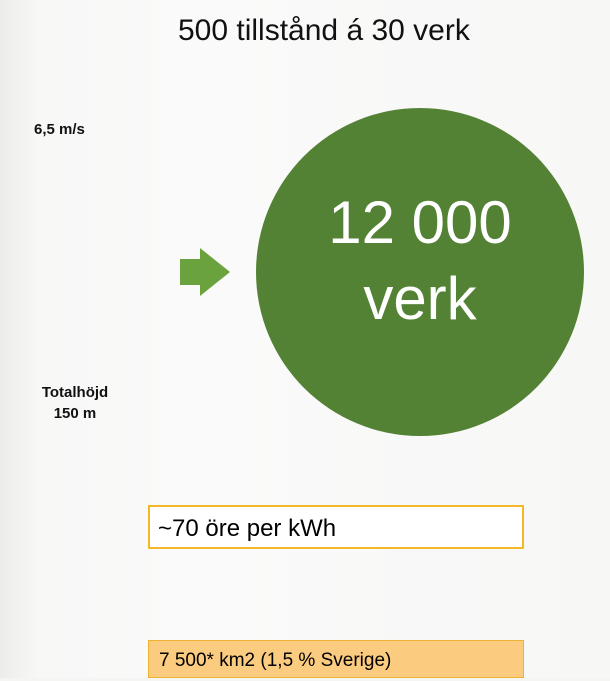 The image size is (610, 681). What do you see at coordinates (75, 413) in the screenshot?
I see `height-line: 150 m` at bounding box center [75, 413].